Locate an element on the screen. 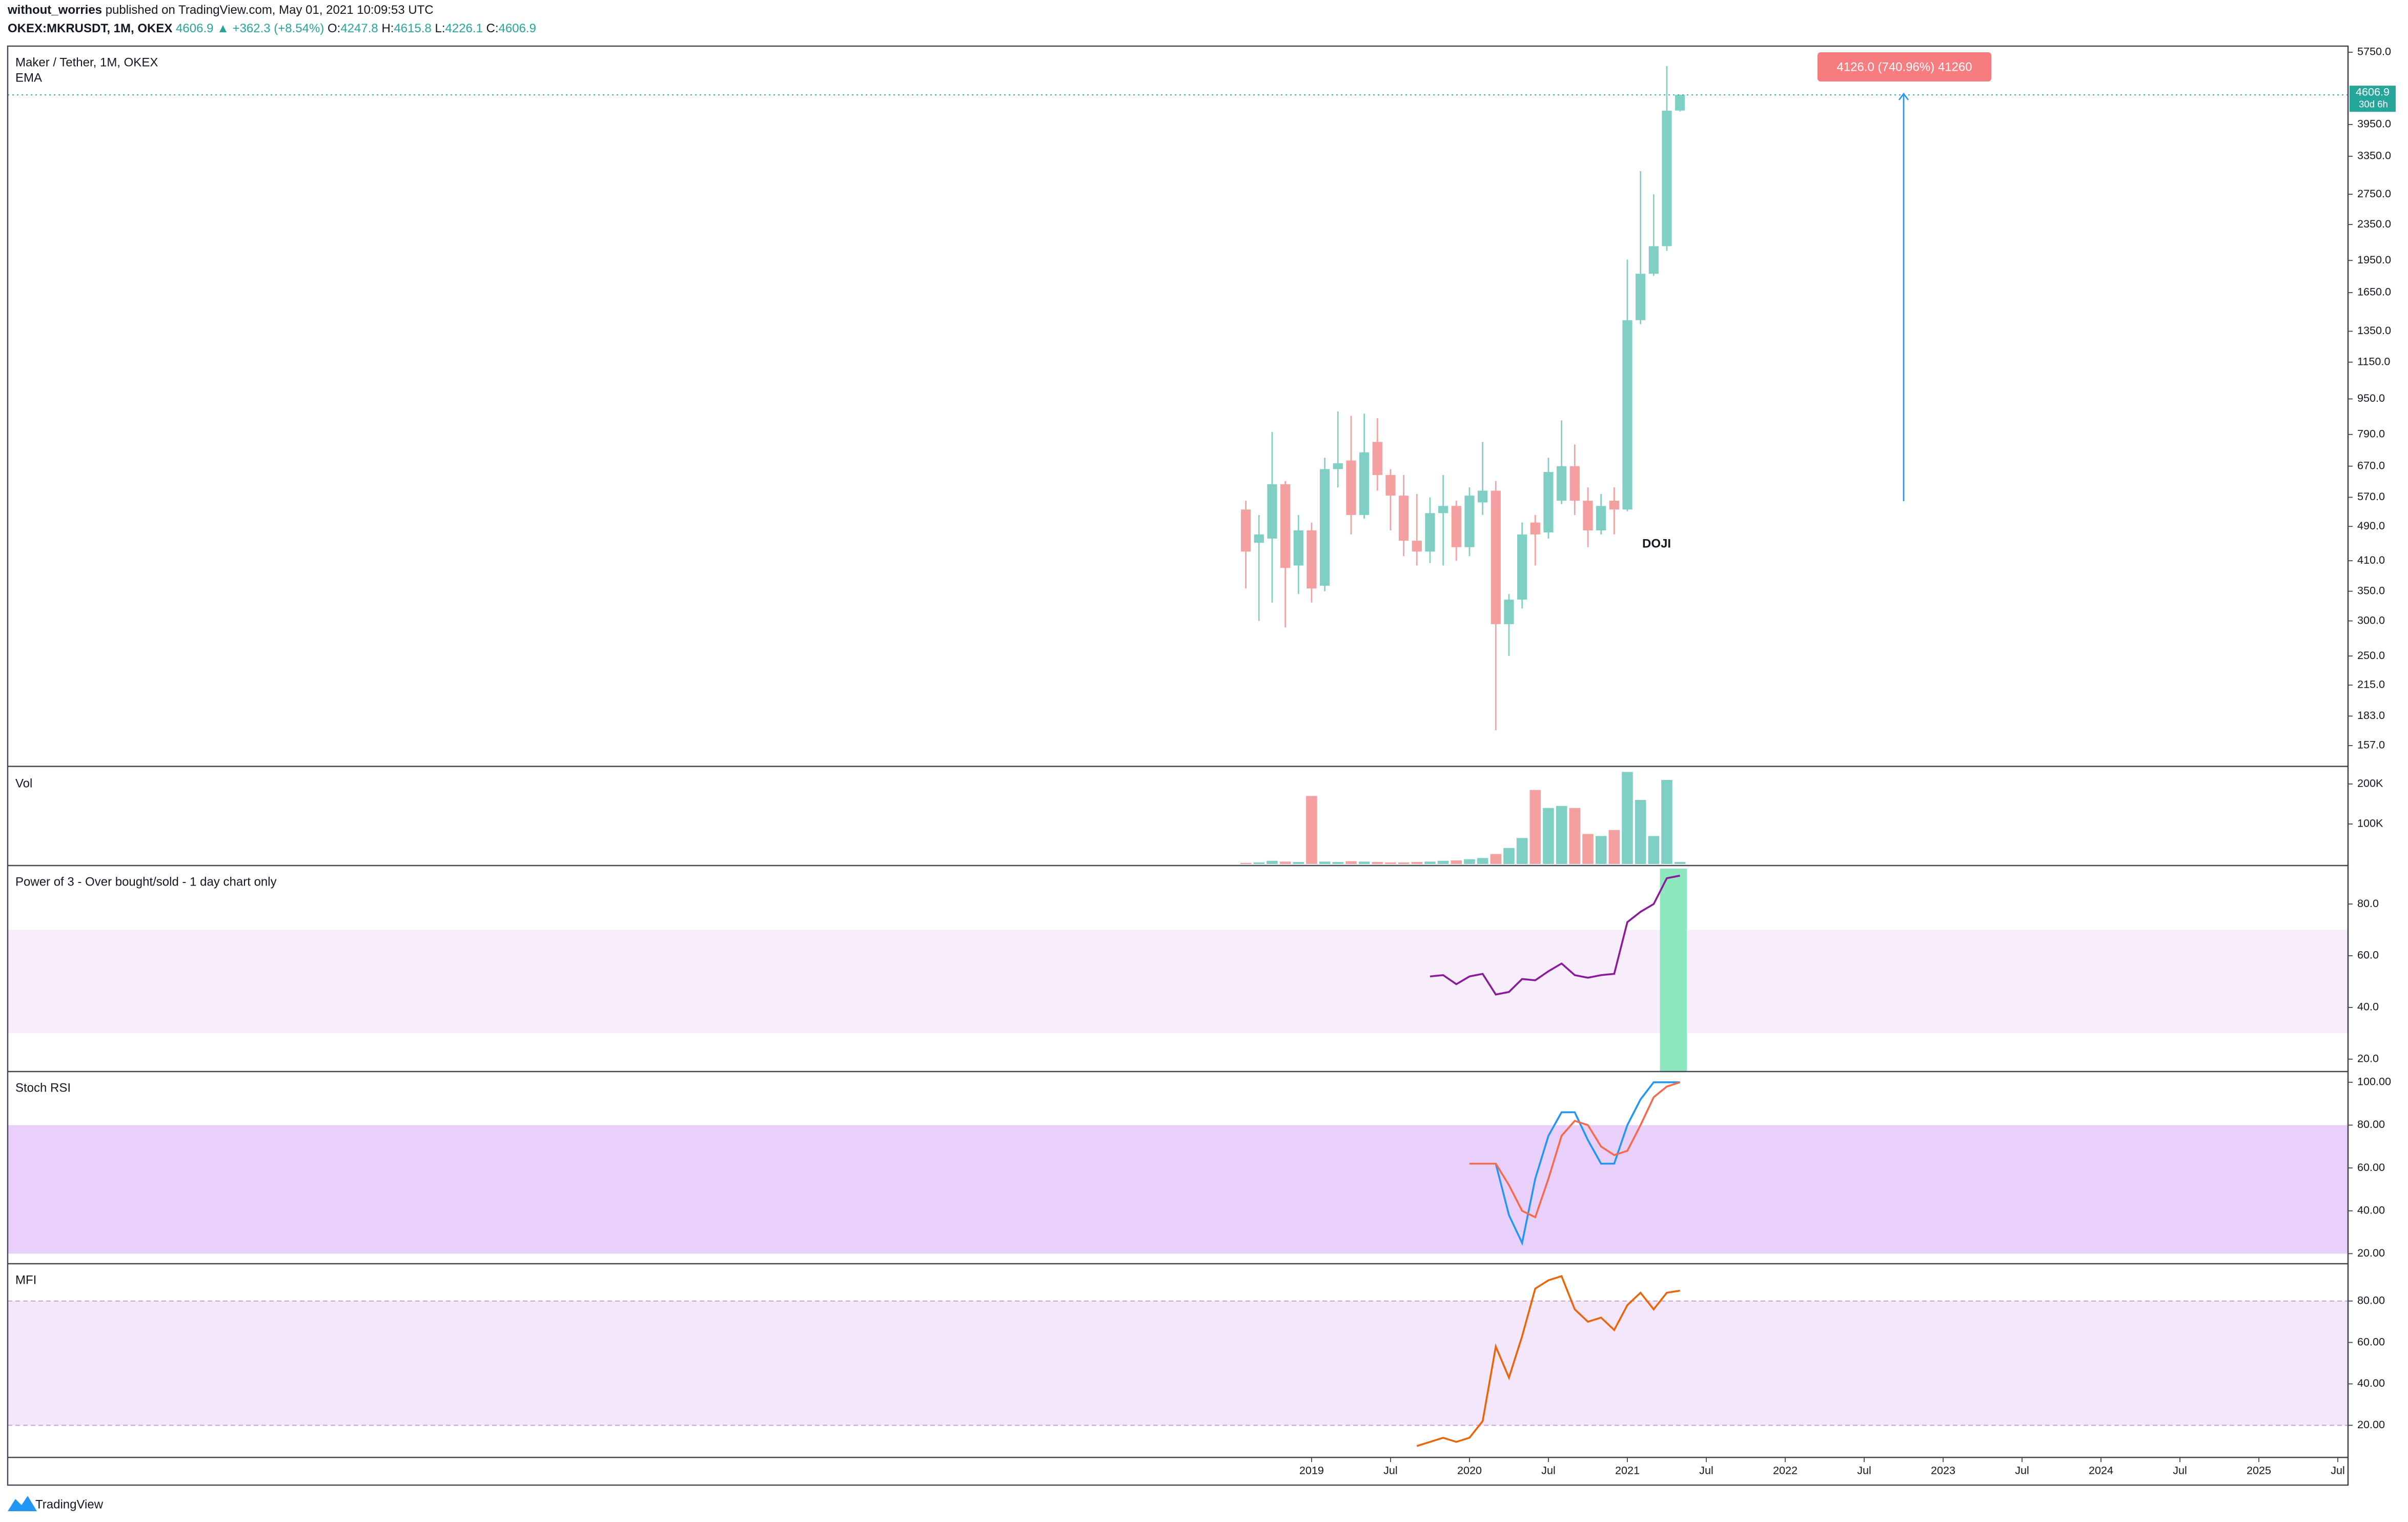  y-tick-label: 300.0 is located at coordinates (2371, 619).